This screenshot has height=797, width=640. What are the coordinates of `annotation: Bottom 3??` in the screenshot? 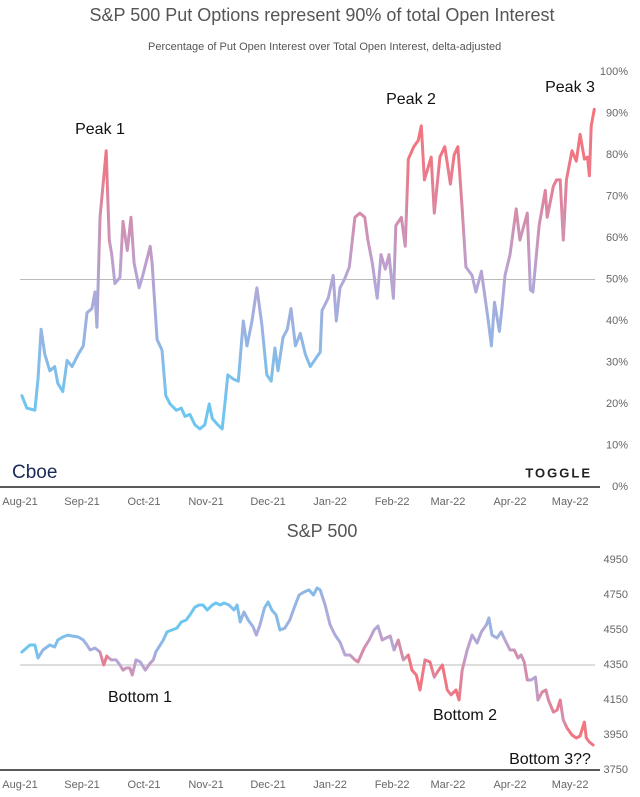 It's located at (550, 759).